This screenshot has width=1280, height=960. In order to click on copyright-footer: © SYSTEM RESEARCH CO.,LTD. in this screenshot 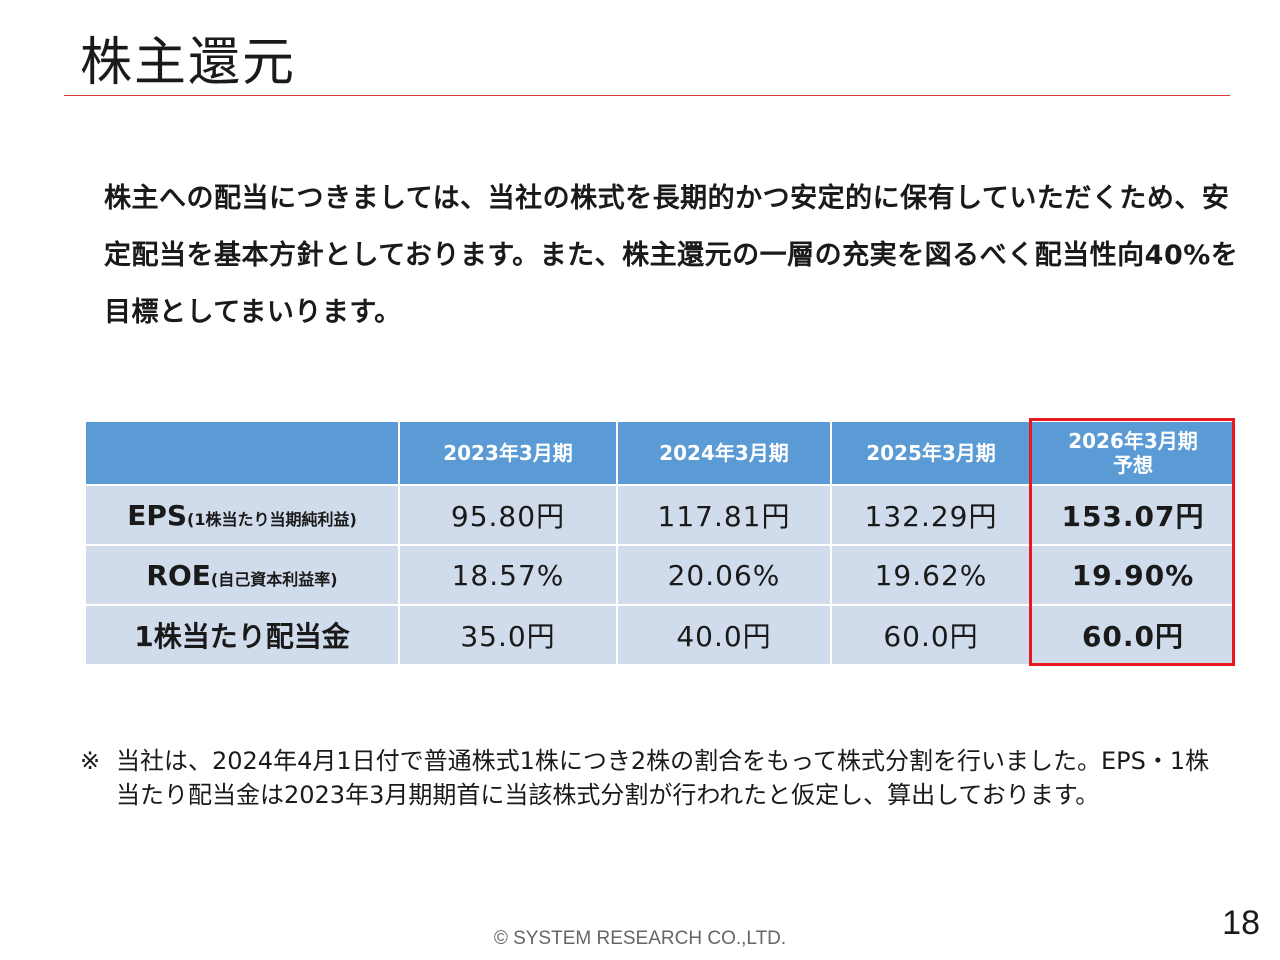, I will do `click(640, 938)`.